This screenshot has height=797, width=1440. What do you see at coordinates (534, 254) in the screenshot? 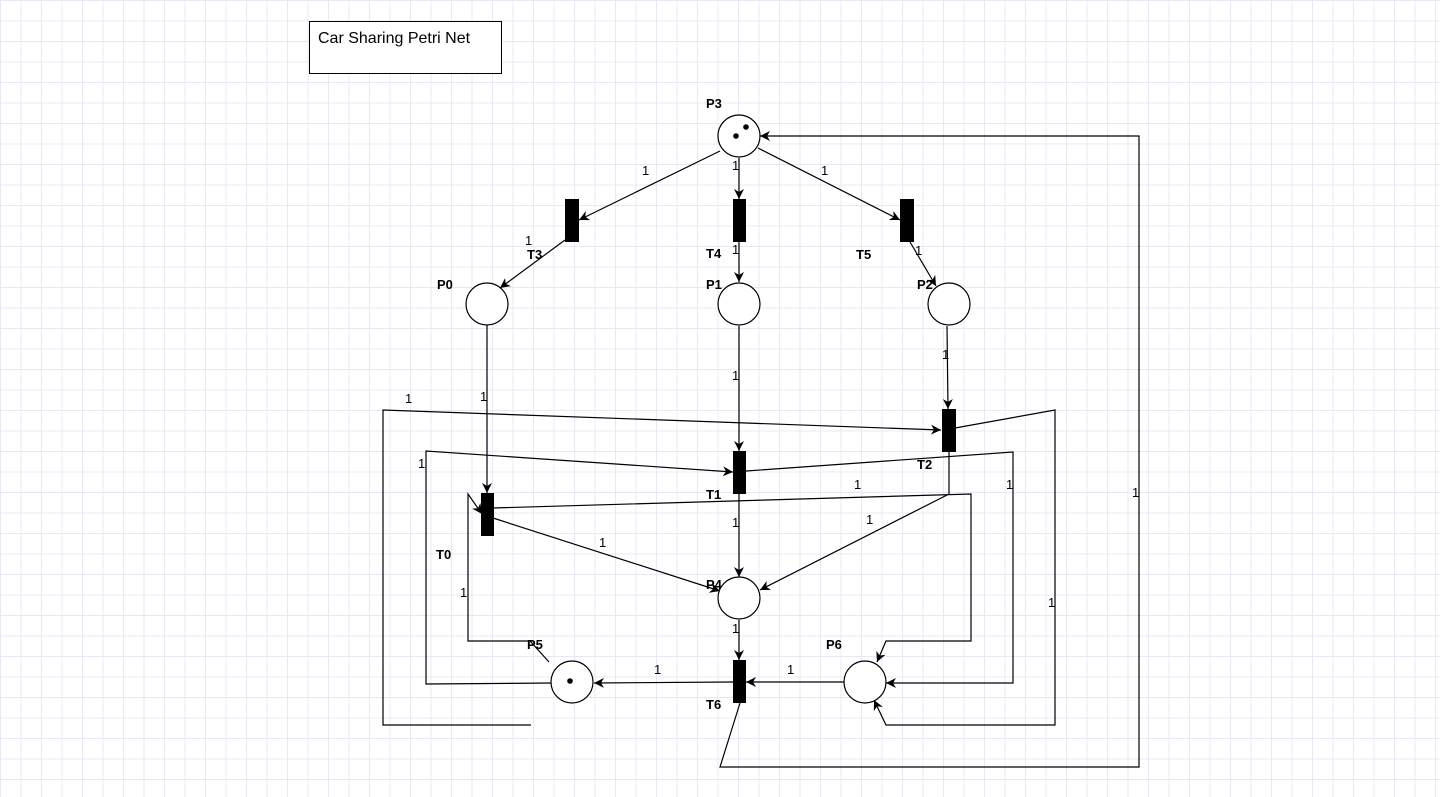
I see `label-t3: T3` at bounding box center [534, 254].